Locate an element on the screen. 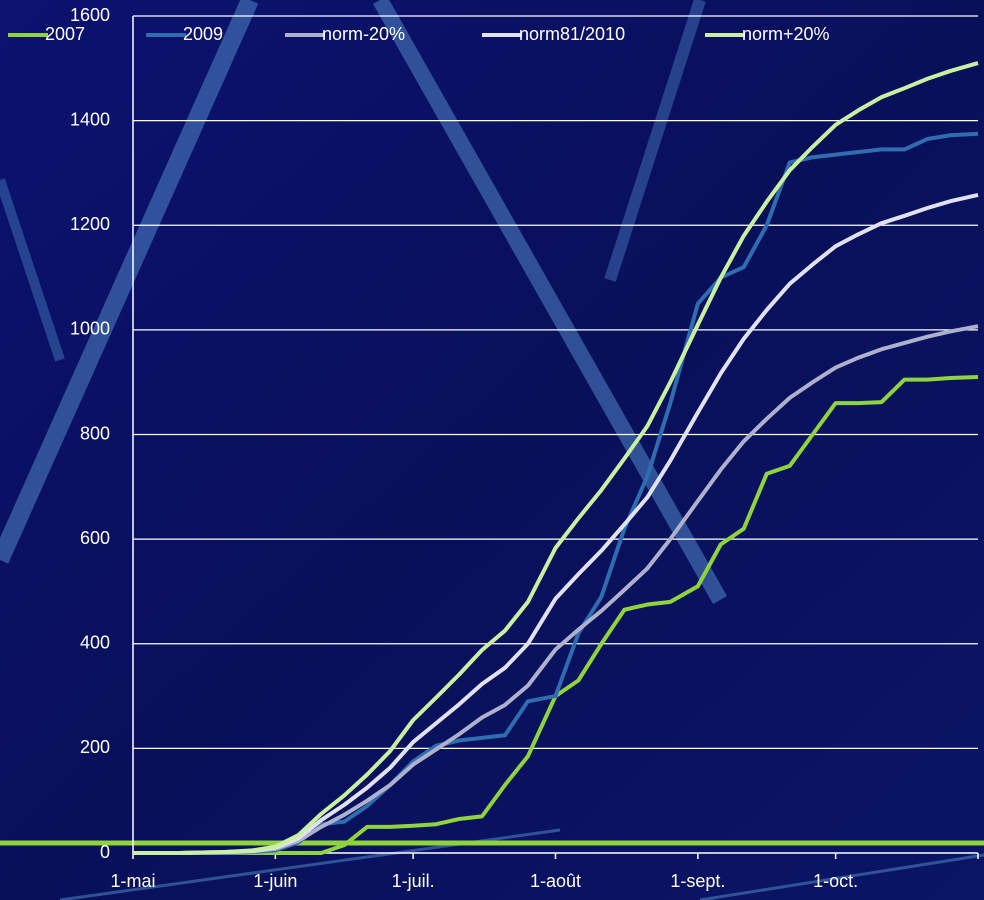  y-tick-label: 1200 is located at coordinates (90, 224).